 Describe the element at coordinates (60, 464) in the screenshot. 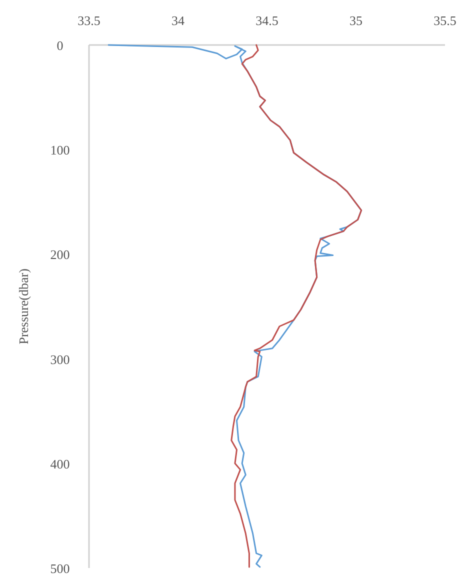

I see `y-tick-label: 400` at that location.